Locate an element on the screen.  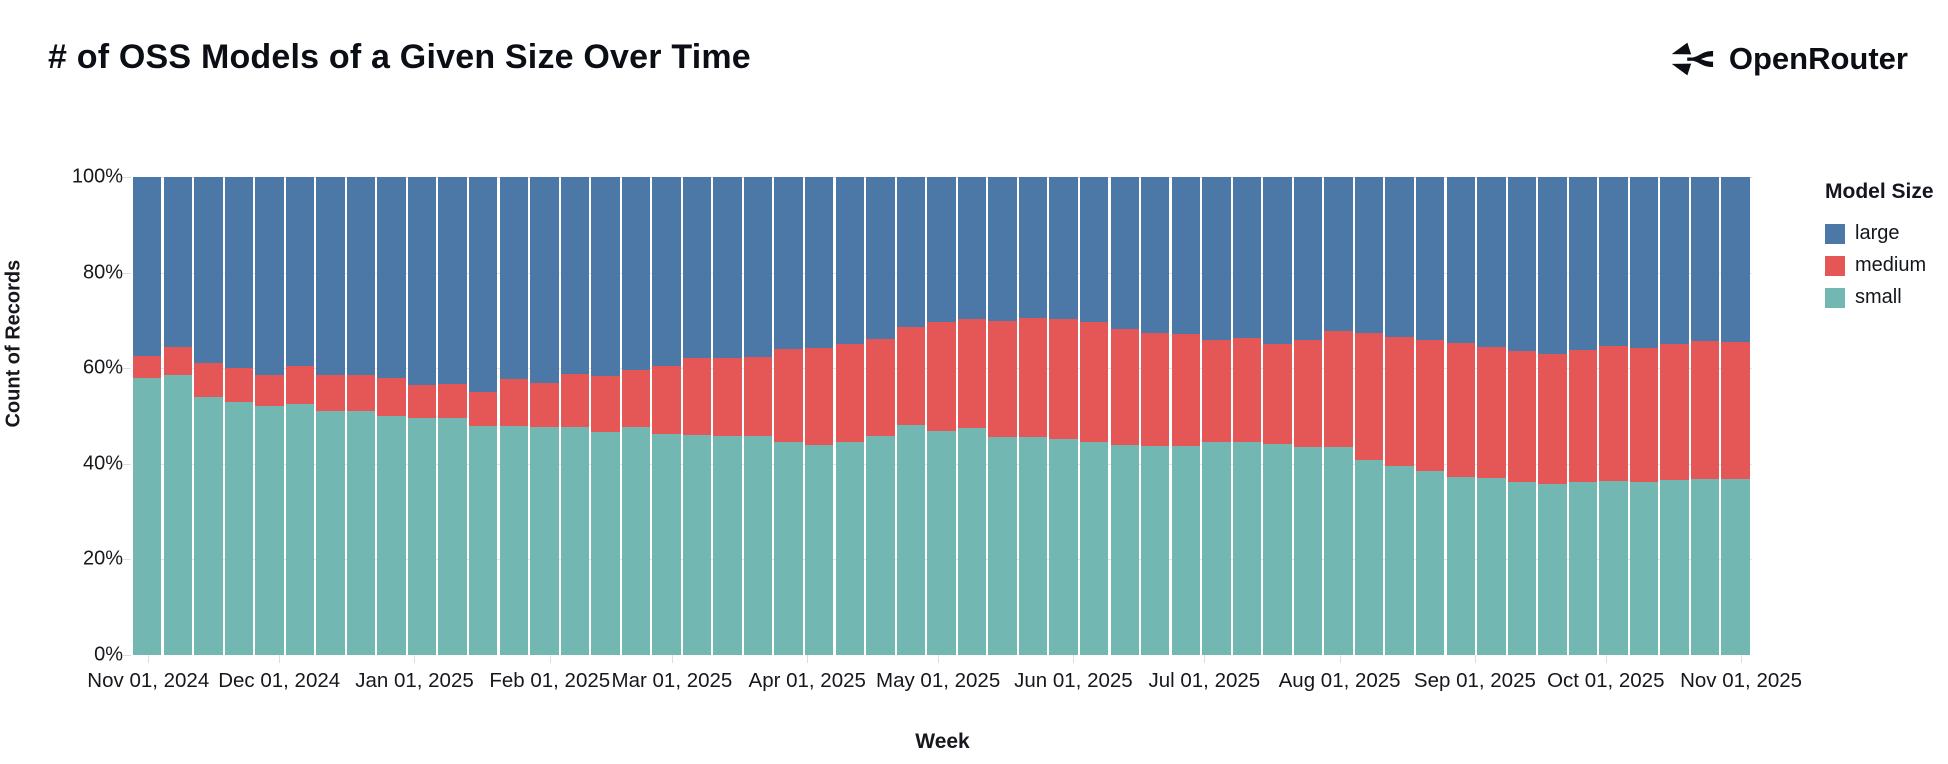
x-tick-label: Sep 01, 2025 is located at coordinates (1474, 680).